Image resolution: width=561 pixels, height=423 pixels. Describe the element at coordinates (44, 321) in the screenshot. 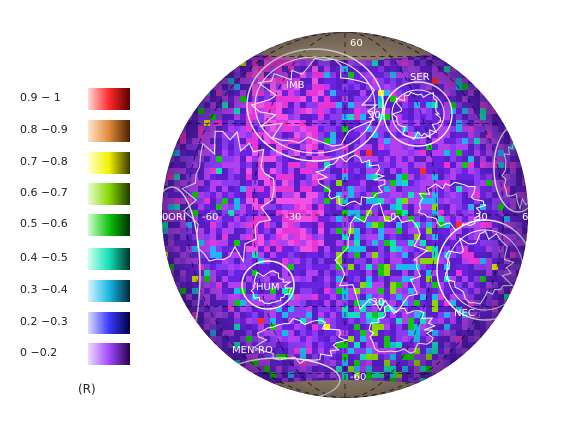

I see `legend-label: 0.2 −0.3` at that location.